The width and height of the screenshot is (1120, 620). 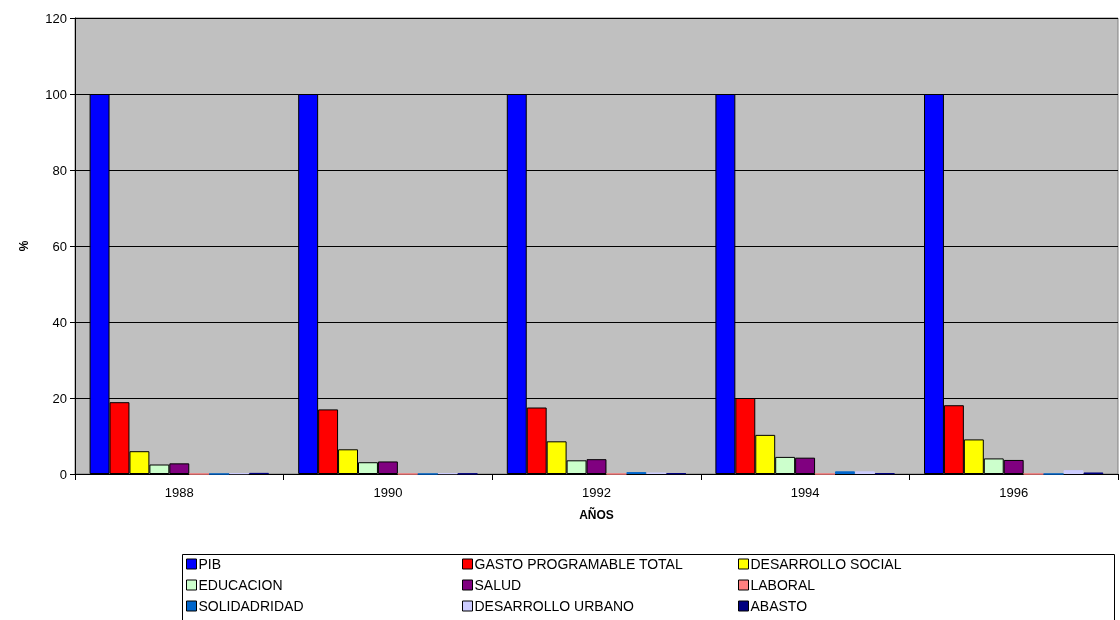 What do you see at coordinates (596, 514) in the screenshot?
I see `x-axis-title: AÑOS` at bounding box center [596, 514].